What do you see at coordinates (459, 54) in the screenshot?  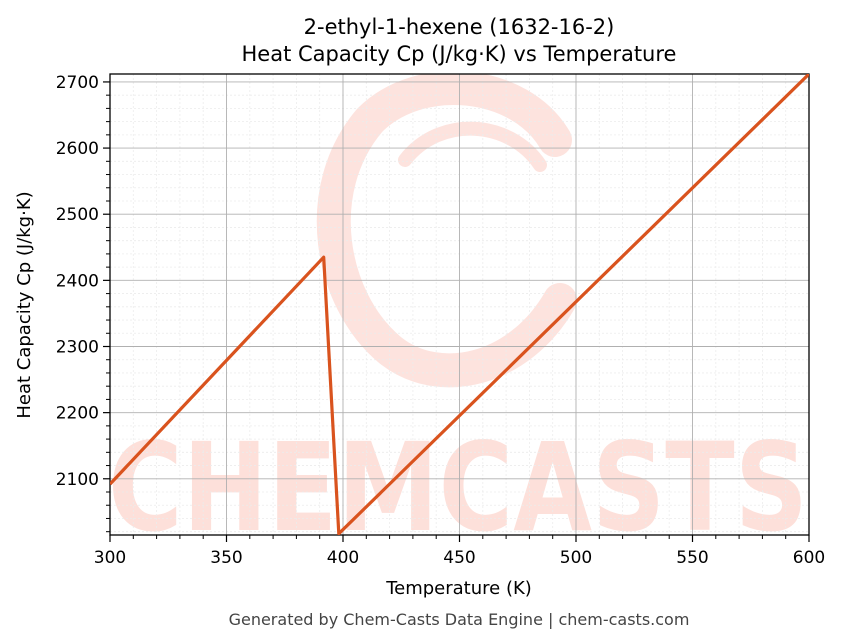 I see `chart-title-line2: Heat Capacity Cp (J/kg·K) vs Temperature` at bounding box center [459, 54].